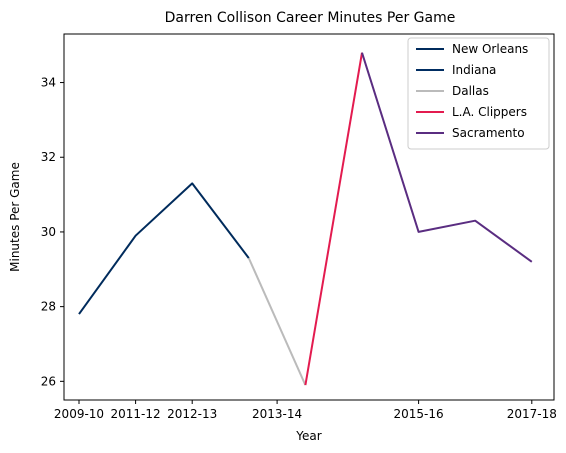 The width and height of the screenshot is (566, 453). What do you see at coordinates (489, 112) in the screenshot?
I see `legend-label: L.A. Clippers` at bounding box center [489, 112].